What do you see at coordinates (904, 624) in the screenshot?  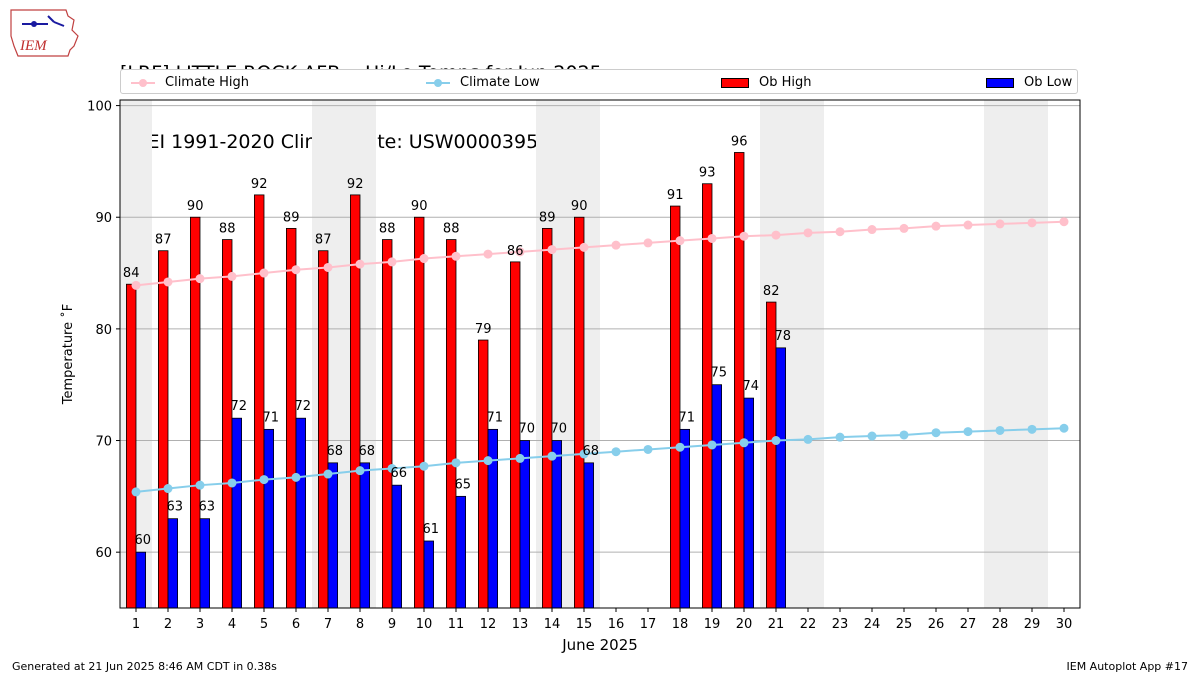 I see `x-tick-label-day-25: 25` at bounding box center [904, 624].